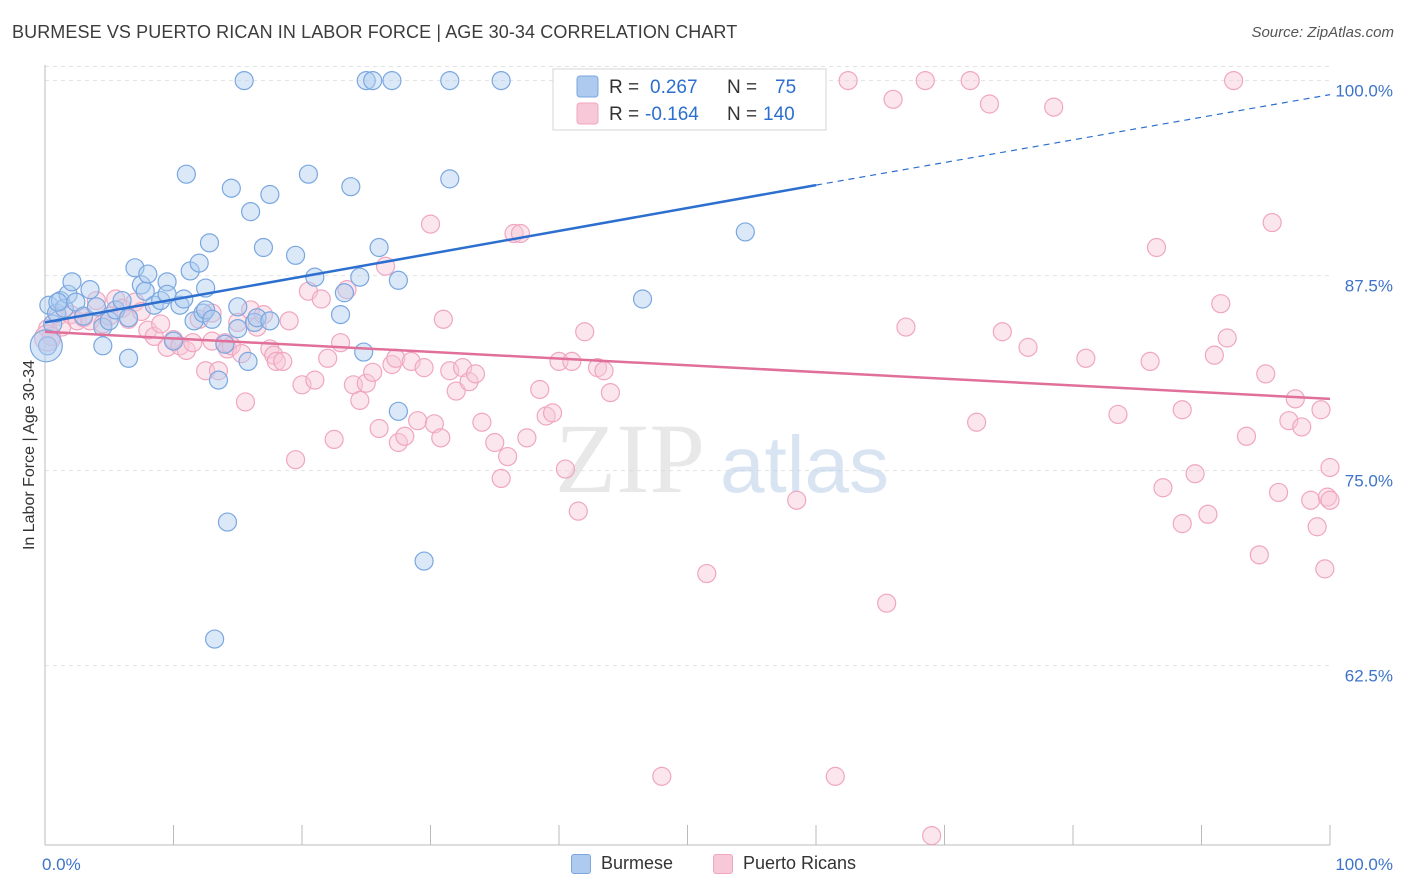 Image resolution: width=1406 pixels, height=892 pixels. Describe the element at coordinates (637, 863) in the screenshot. I see `legend-label-burmese: Burmese` at that location.